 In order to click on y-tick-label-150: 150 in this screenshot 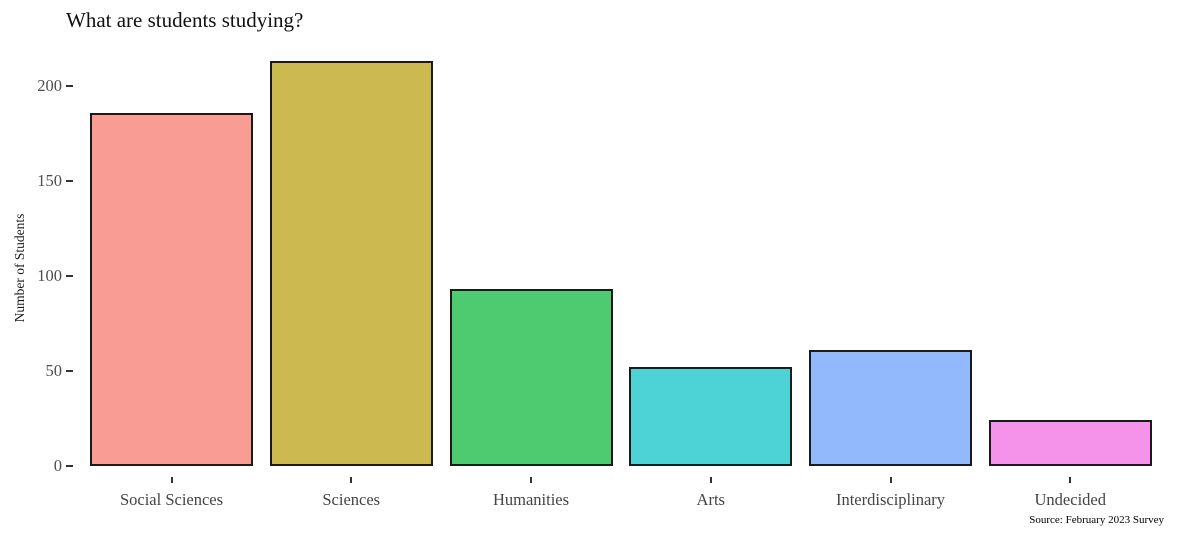, I will do `click(49, 180)`.